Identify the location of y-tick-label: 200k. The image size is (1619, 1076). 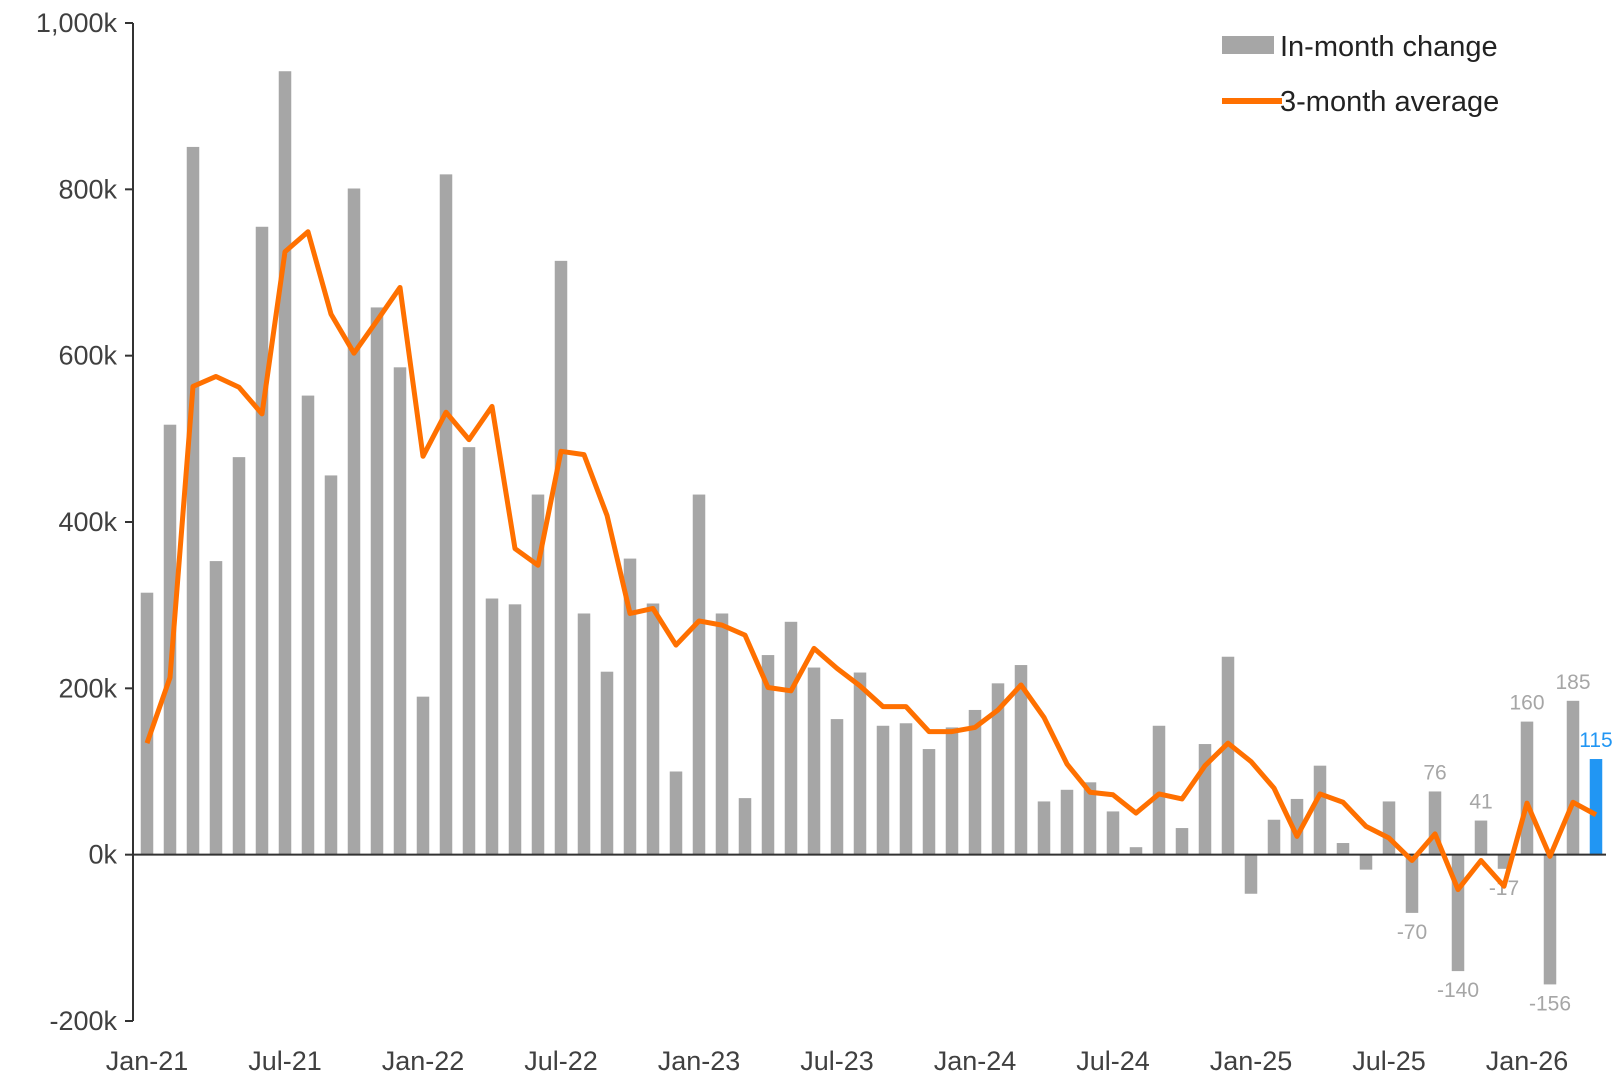
(87, 688).